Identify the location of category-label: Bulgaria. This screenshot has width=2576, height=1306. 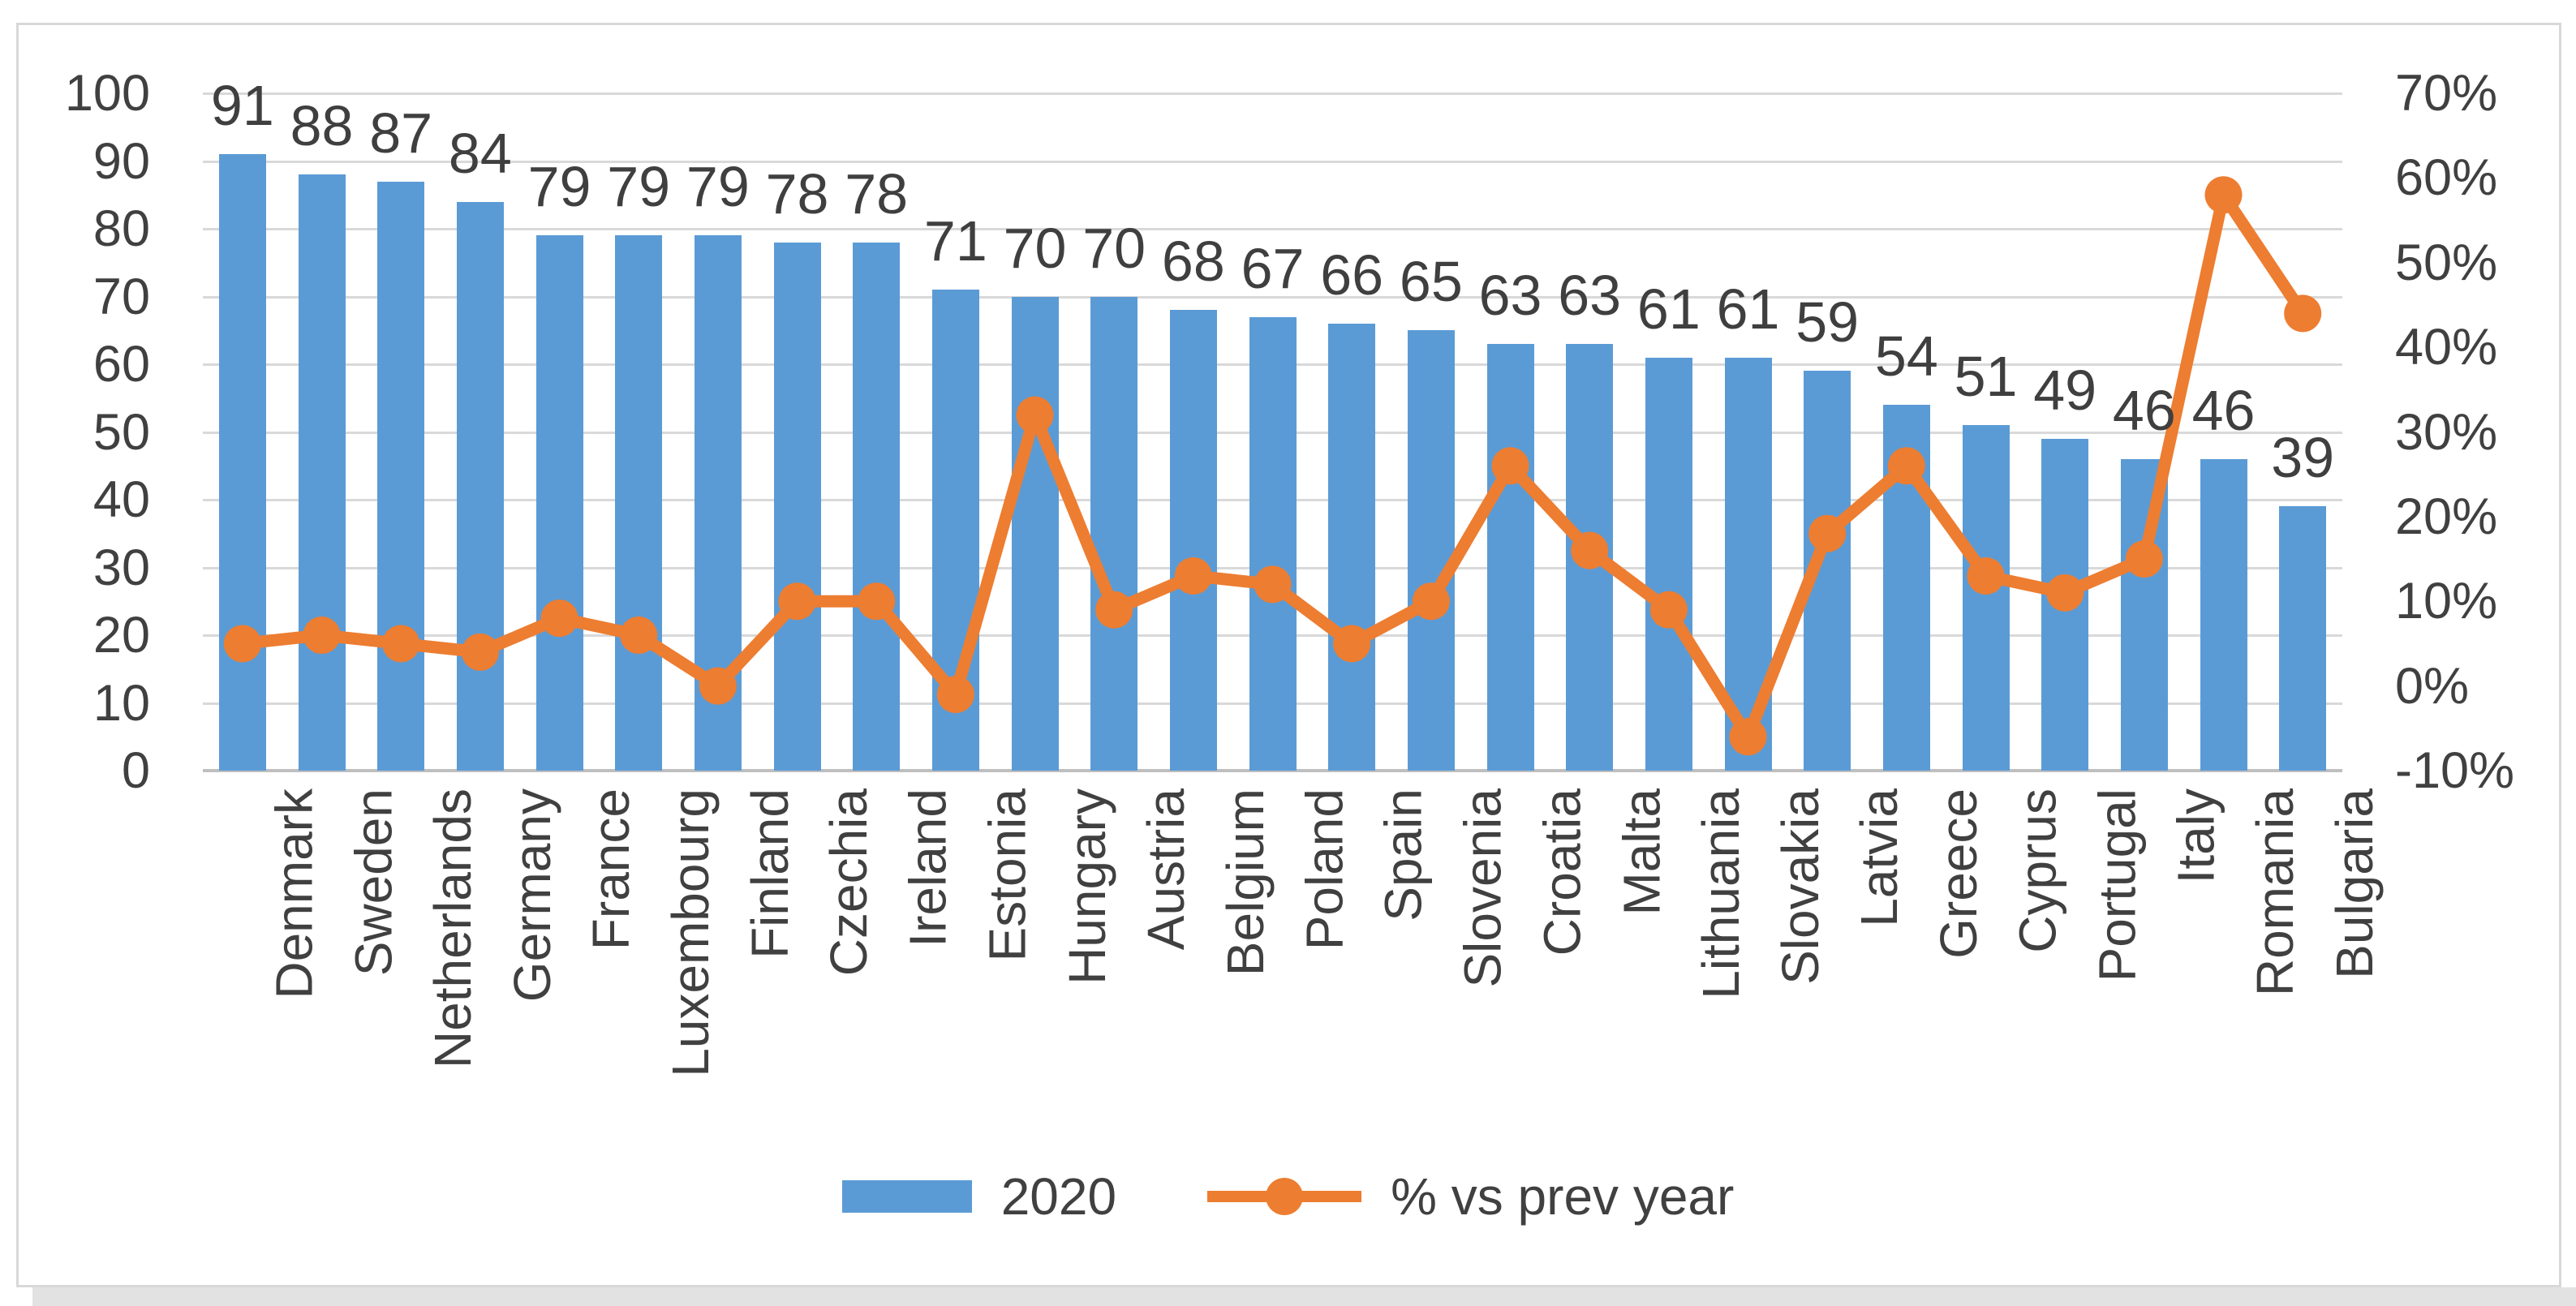
(2355, 884).